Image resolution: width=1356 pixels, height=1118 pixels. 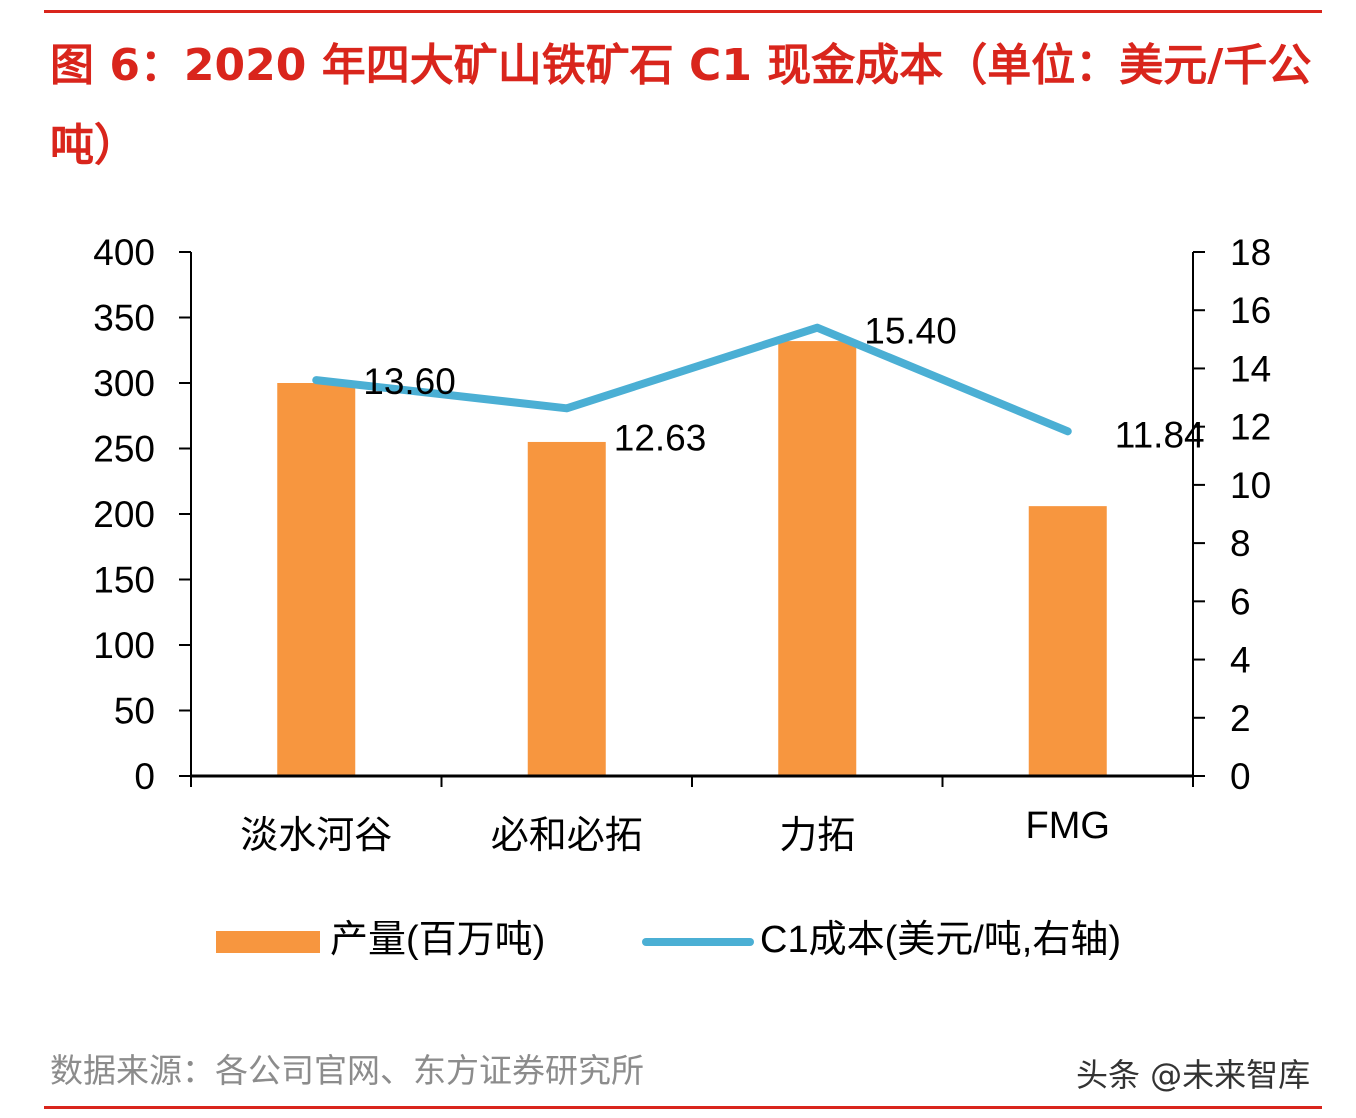 What do you see at coordinates (124, 645) in the screenshot?
I see `left-tick-label: 100` at bounding box center [124, 645].